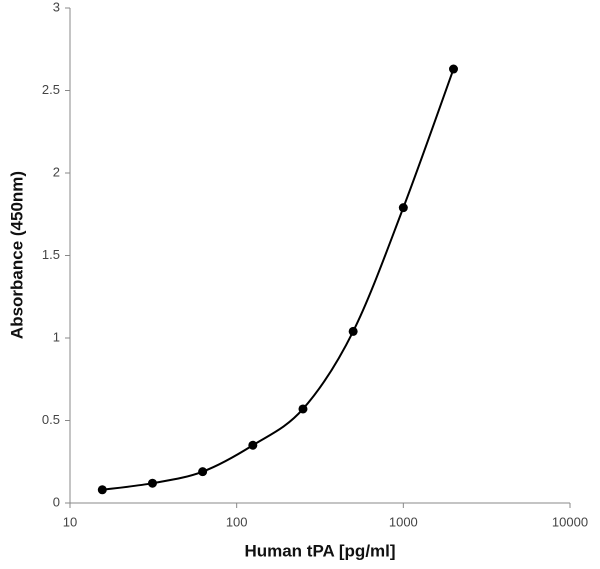 This screenshot has width=600, height=569. Describe the element at coordinates (51, 89) in the screenshot. I see `y-tick-label: 2.5` at that location.